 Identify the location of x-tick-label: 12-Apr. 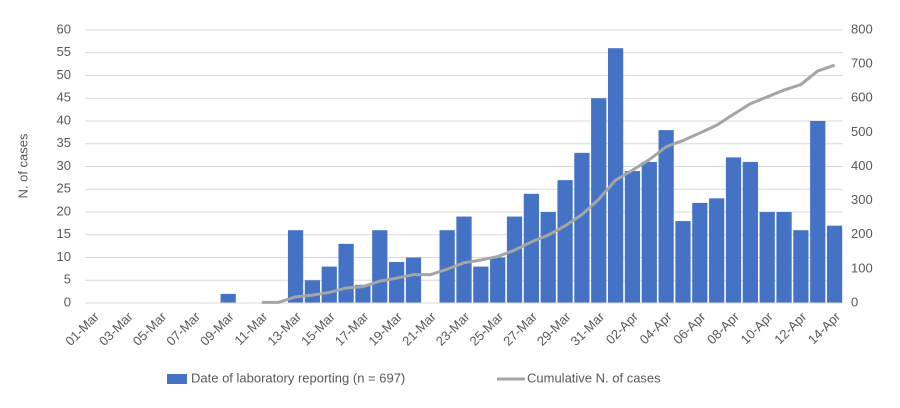
(790, 327).